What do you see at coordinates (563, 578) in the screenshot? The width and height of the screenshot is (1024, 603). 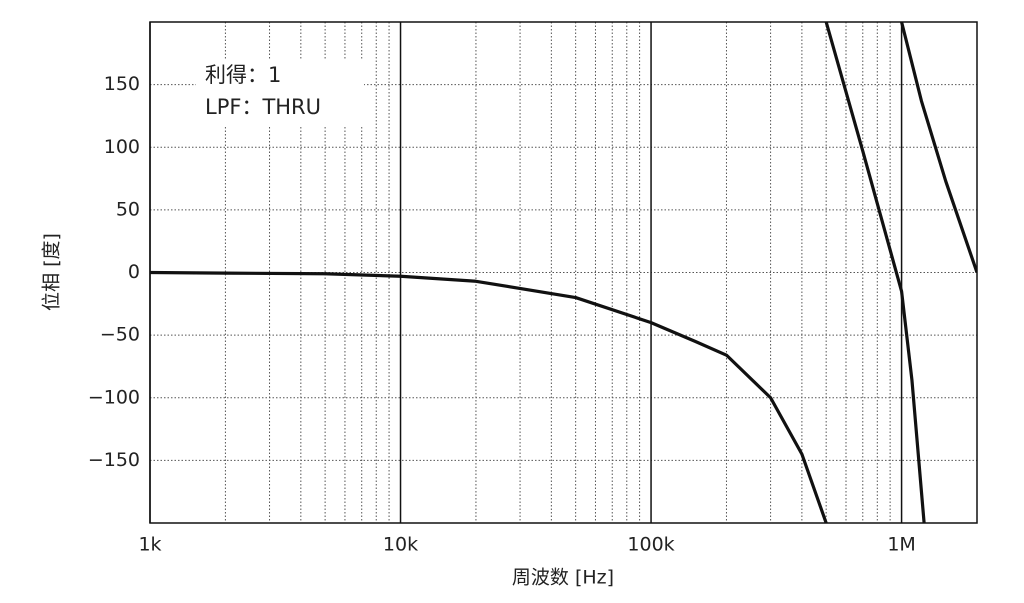 I see `x-axis-label: 周波数 [Hz]` at bounding box center [563, 578].